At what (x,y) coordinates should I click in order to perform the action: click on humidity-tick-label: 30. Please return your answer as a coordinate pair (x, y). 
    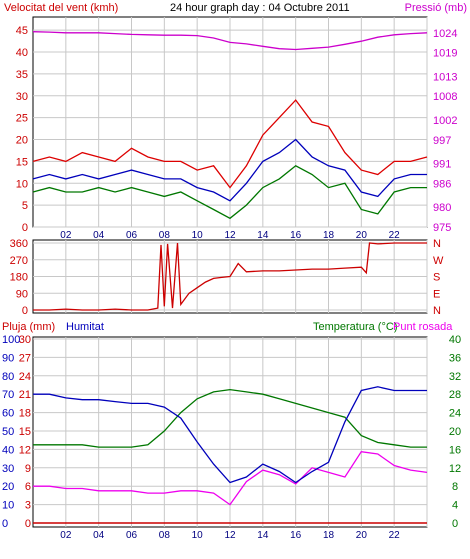
    Looking at the image, I should click on (8, 469).